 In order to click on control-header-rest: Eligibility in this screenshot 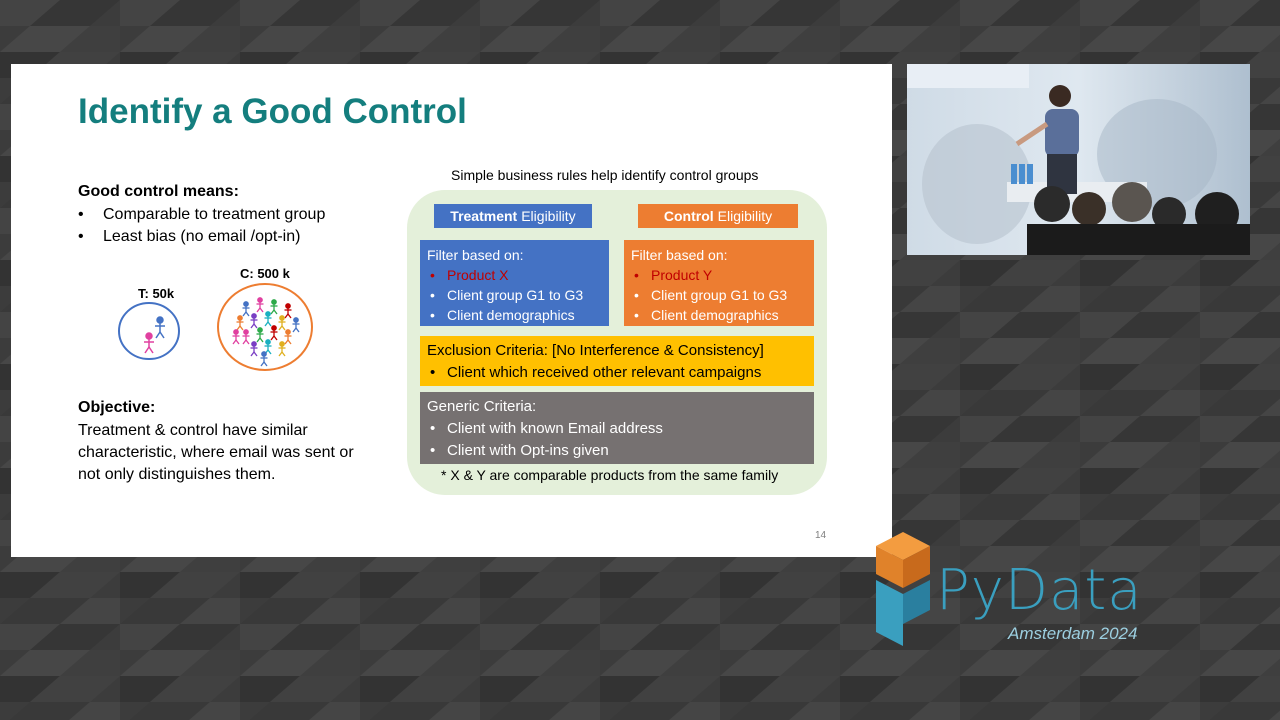, I will do `click(745, 216)`.